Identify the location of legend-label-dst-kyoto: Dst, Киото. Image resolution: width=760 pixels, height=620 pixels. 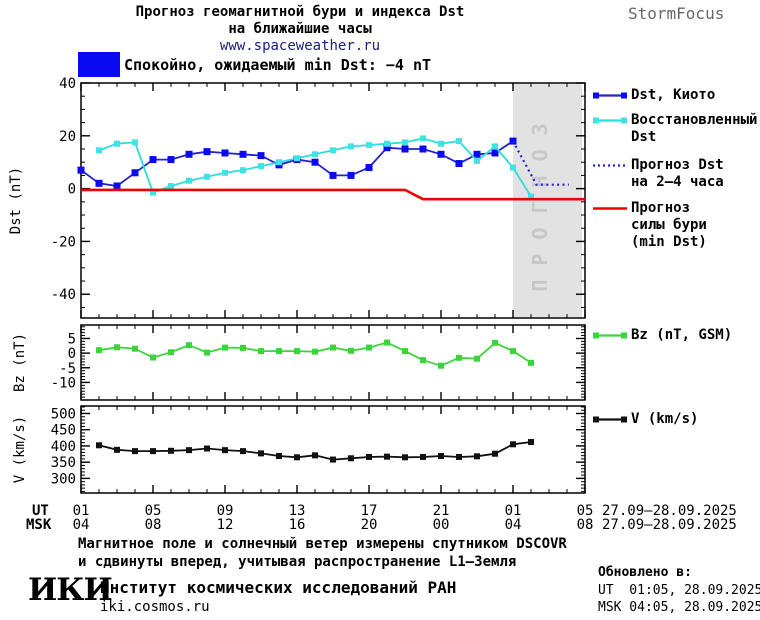
(673, 95).